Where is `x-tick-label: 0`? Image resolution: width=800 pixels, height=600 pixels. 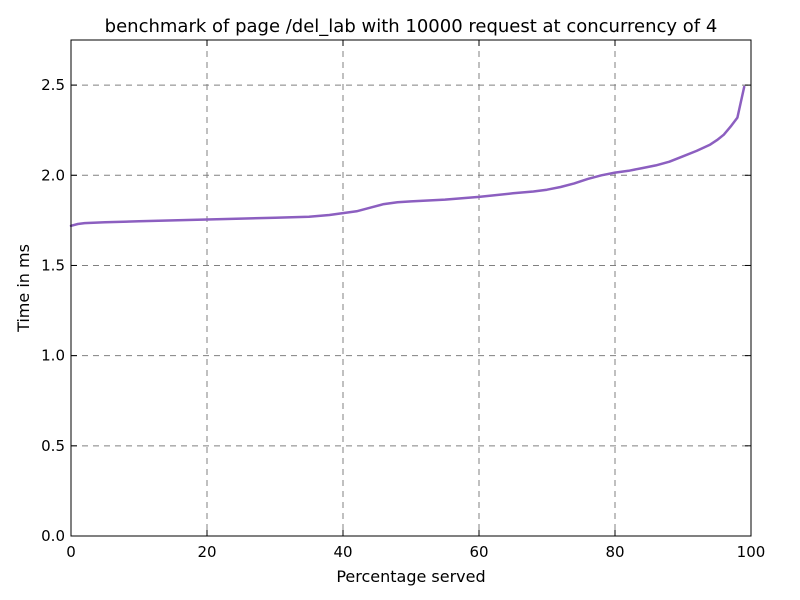 x-tick-label: 0 is located at coordinates (71, 552).